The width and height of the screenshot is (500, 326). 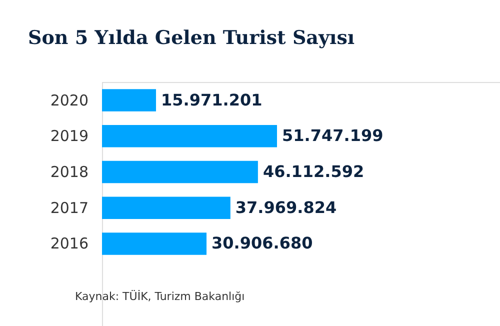 What do you see at coordinates (262, 243) in the screenshot?
I see `data-label: 30.906.680` at bounding box center [262, 243].